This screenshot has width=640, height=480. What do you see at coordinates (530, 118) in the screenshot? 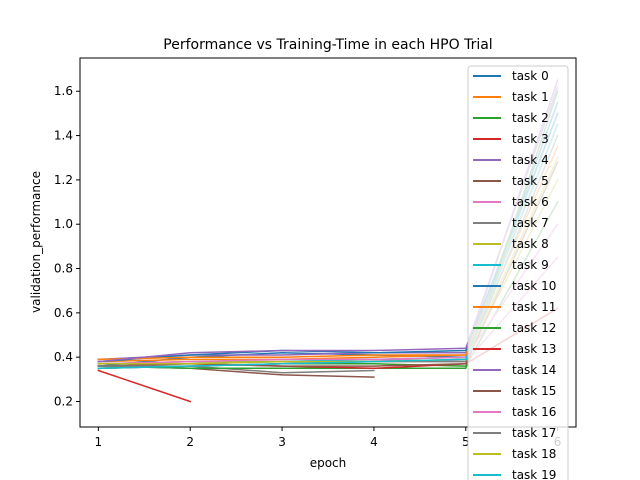
I see `legend-label: task 2` at bounding box center [530, 118].